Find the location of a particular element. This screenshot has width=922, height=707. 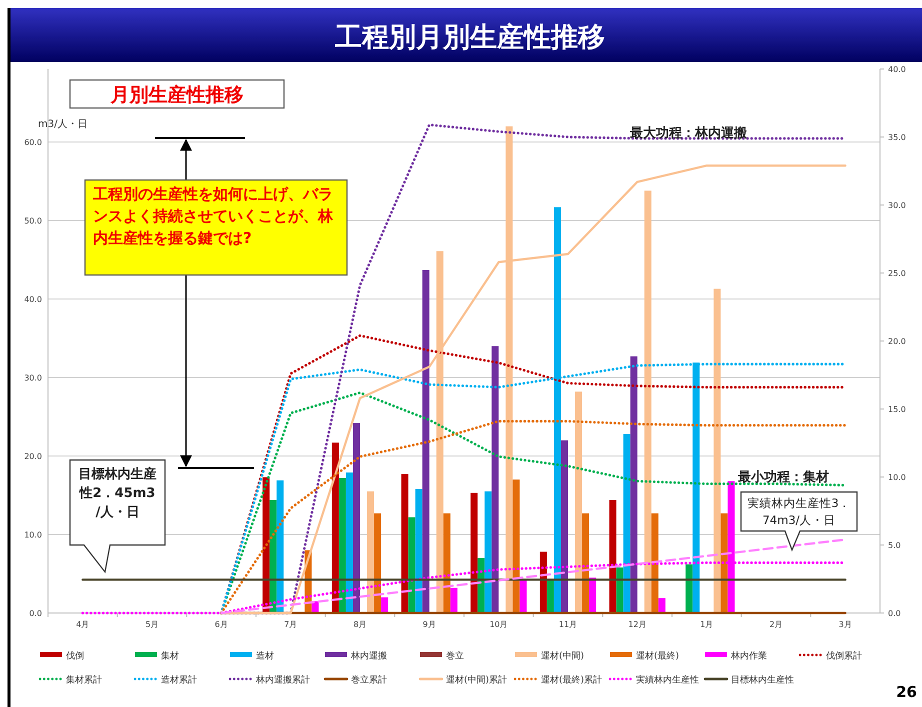

legend-label: 巻立 is located at coordinates (455, 656).